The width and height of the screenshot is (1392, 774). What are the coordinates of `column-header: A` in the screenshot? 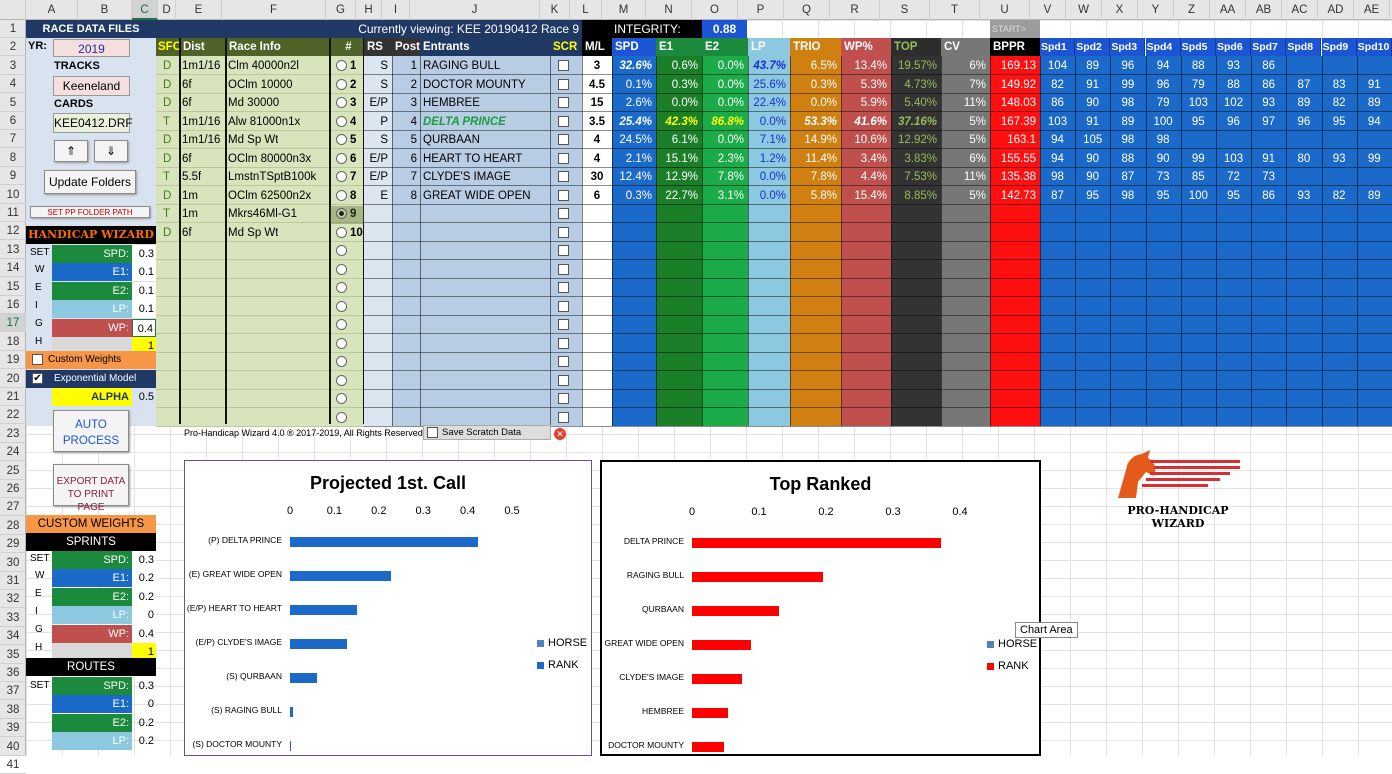 It's located at (52, 10).